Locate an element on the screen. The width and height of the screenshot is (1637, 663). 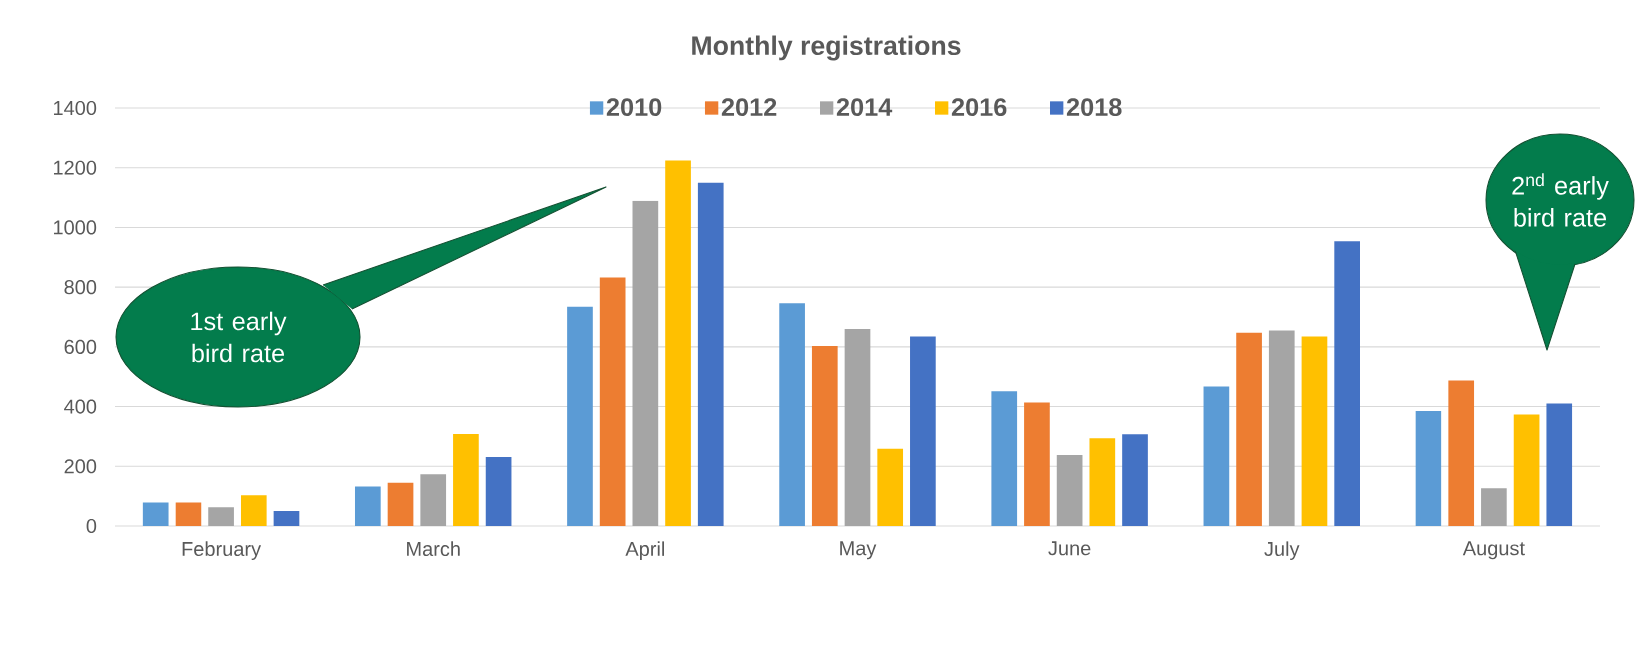
x-tick-label: February is located at coordinates (222, 550).